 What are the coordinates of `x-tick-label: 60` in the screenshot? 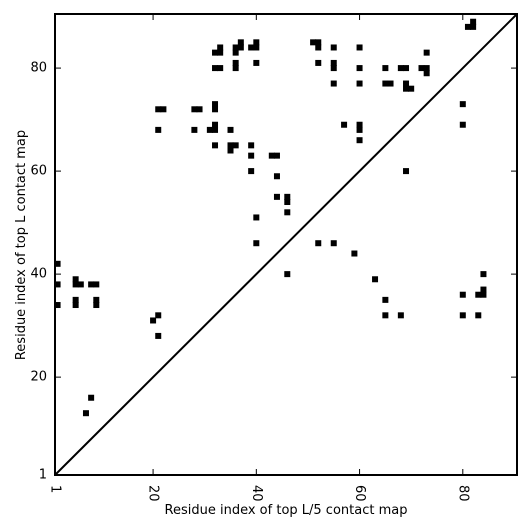 It's located at (359, 493).